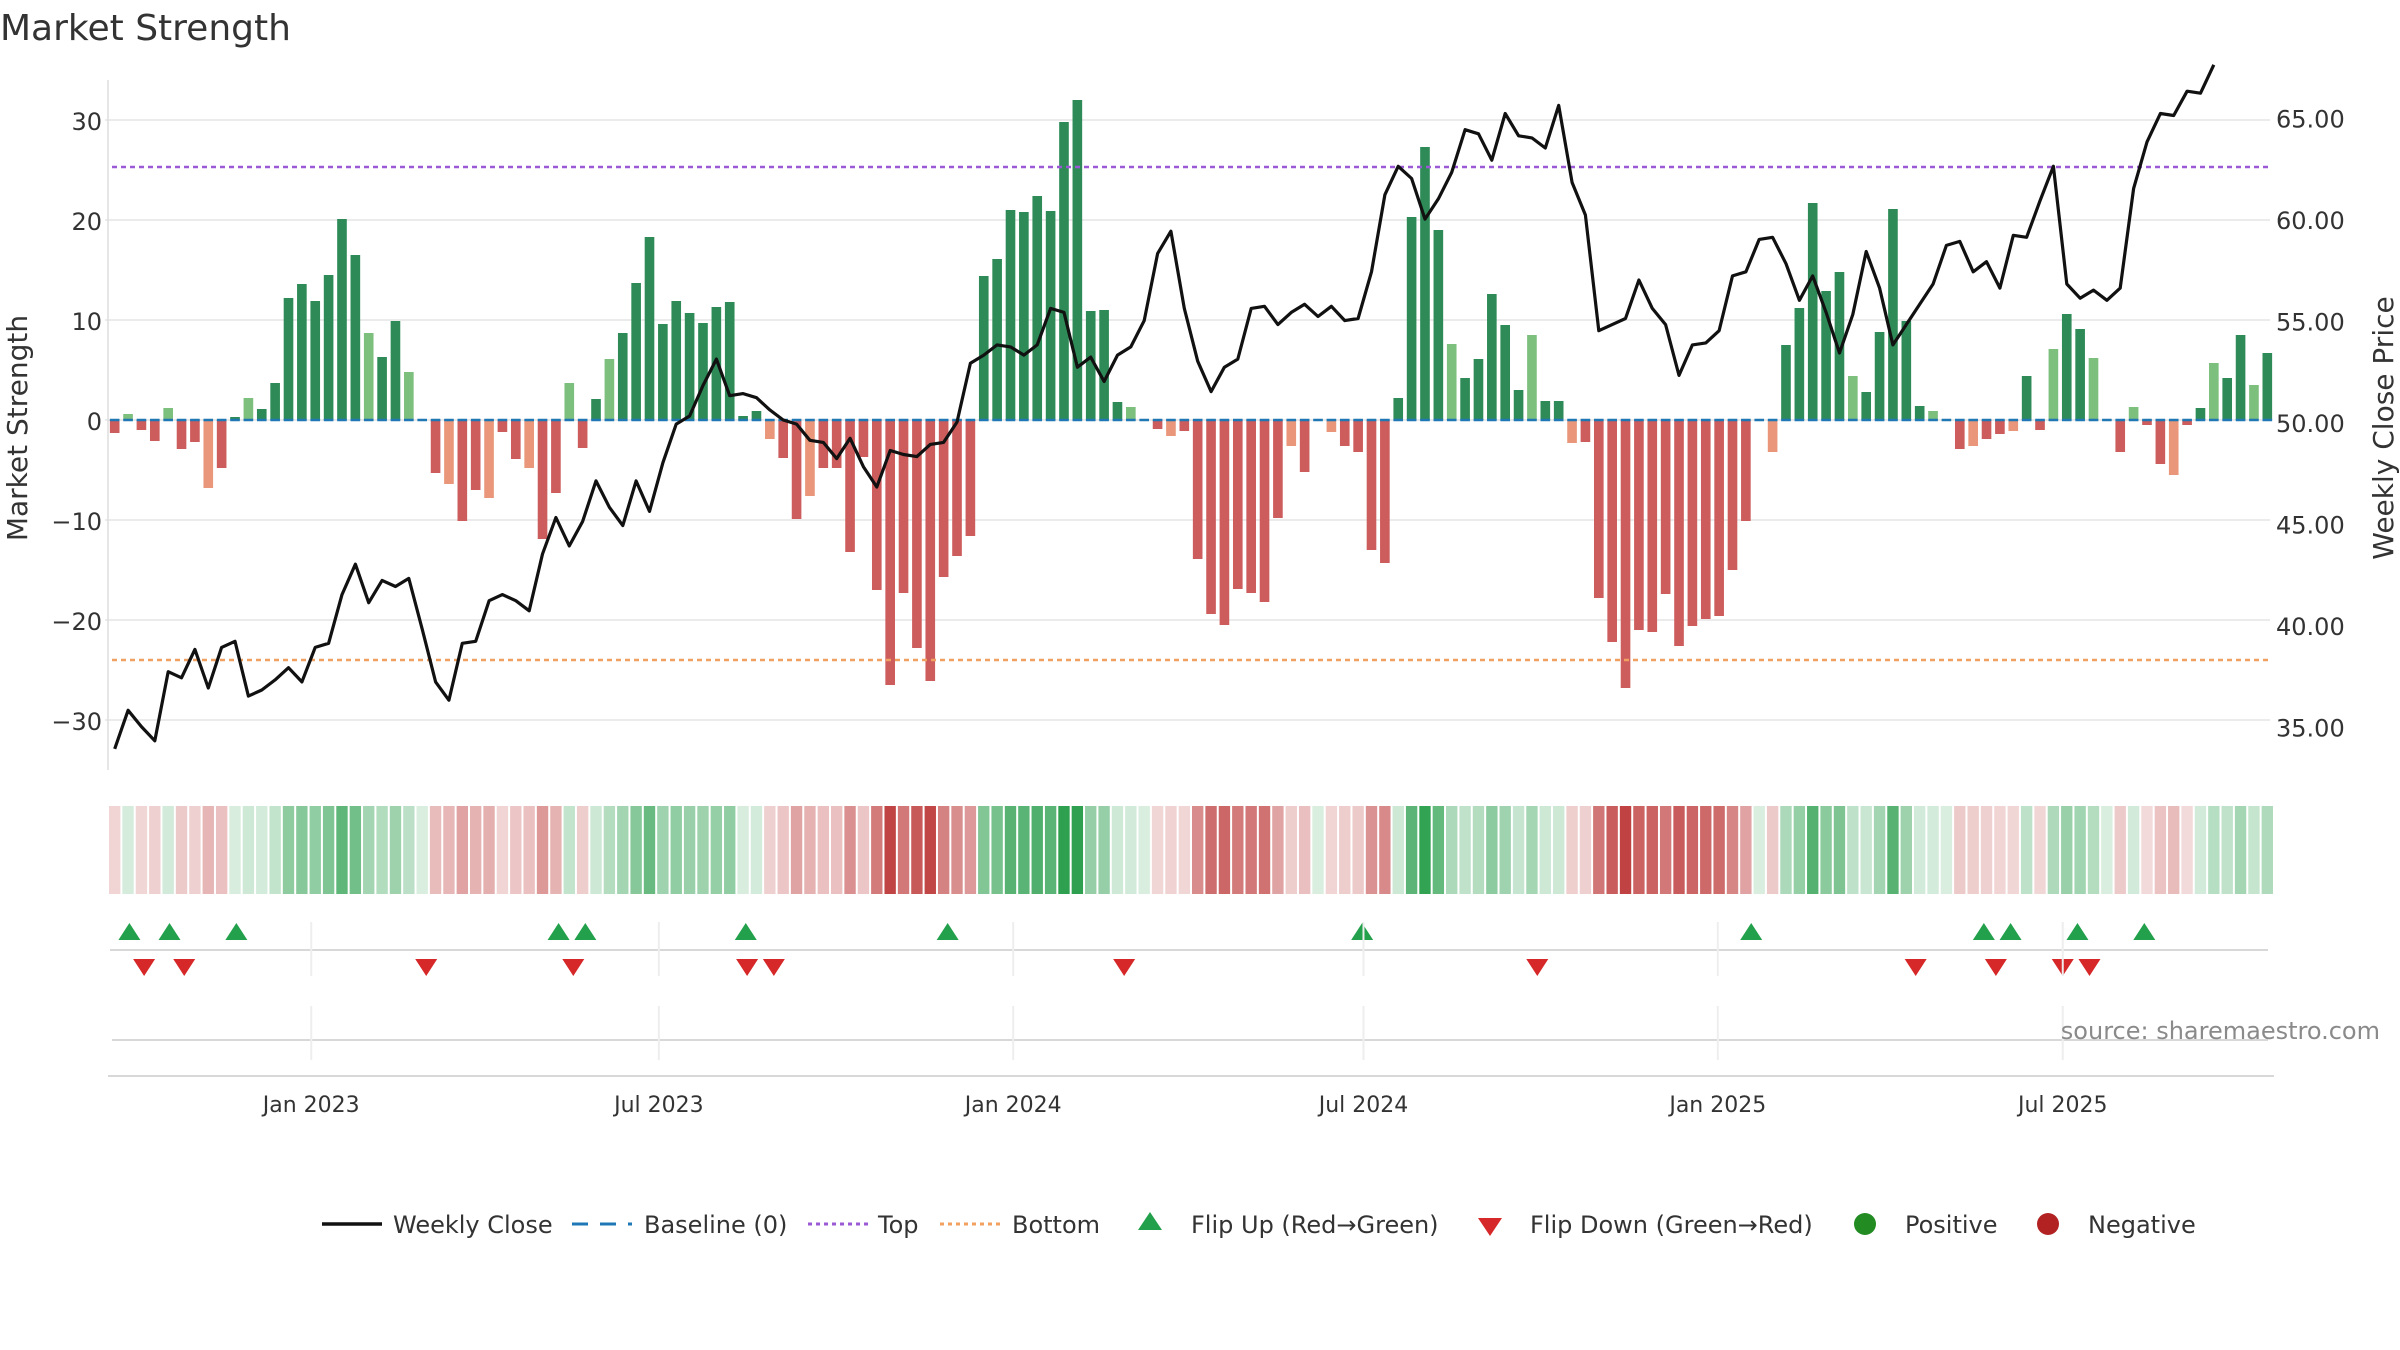  Describe the element at coordinates (473, 1225) in the screenshot. I see `legend-label: Weekly Close` at that location.